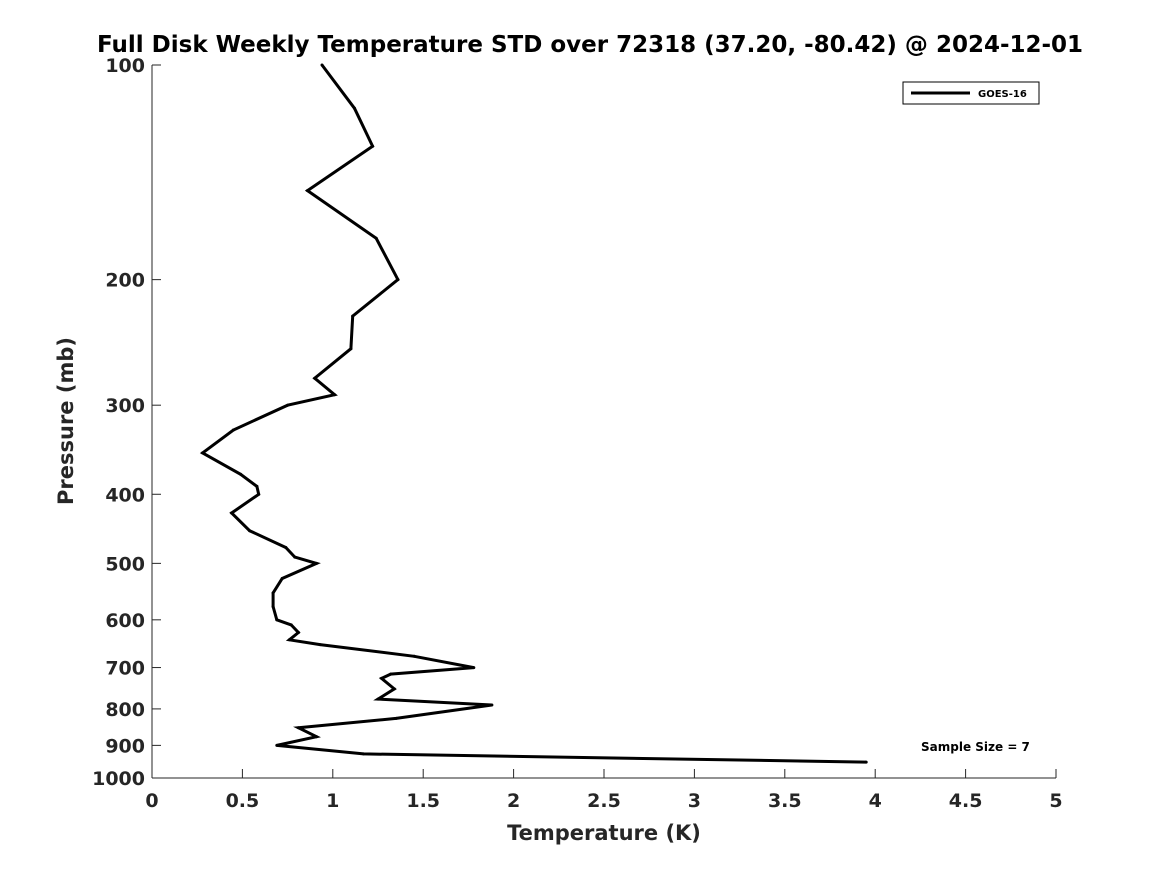 Image resolution: width=1167 pixels, height=875 pixels. Describe the element at coordinates (125, 495) in the screenshot. I see `y-tick-label: 400` at that location.